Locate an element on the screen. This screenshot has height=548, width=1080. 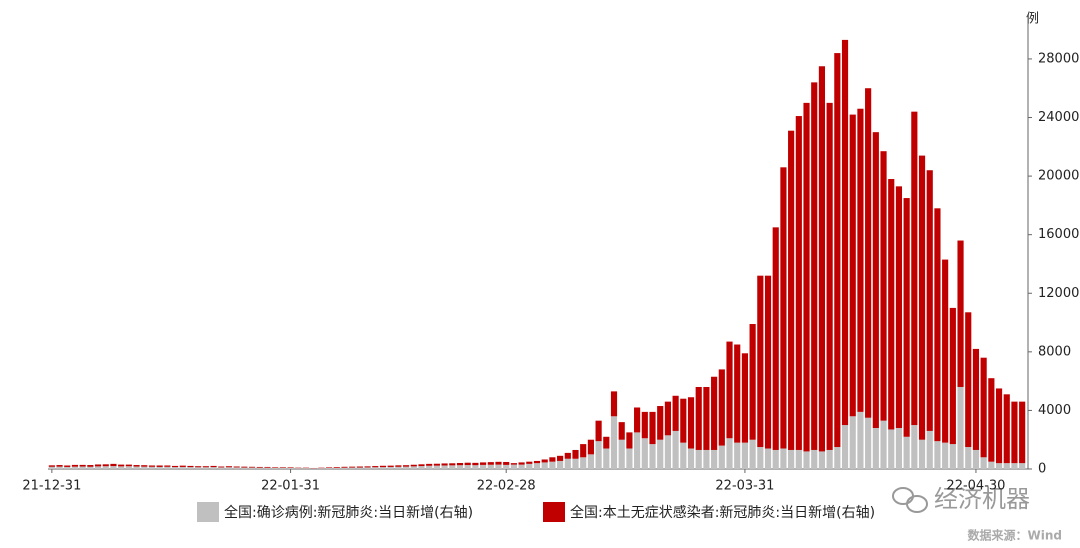
legend-swatch is located at coordinates (208, 512).